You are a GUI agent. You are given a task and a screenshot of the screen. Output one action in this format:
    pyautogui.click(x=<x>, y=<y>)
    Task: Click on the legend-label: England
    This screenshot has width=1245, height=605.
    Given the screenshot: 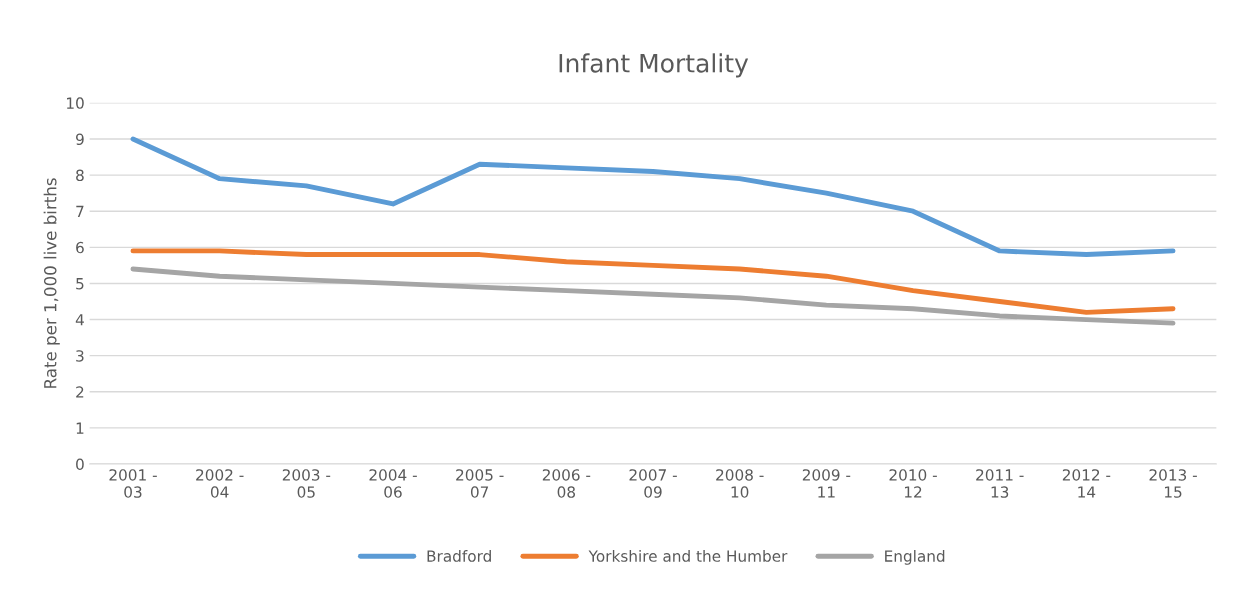 What is the action you would take?
    pyautogui.click(x=915, y=557)
    